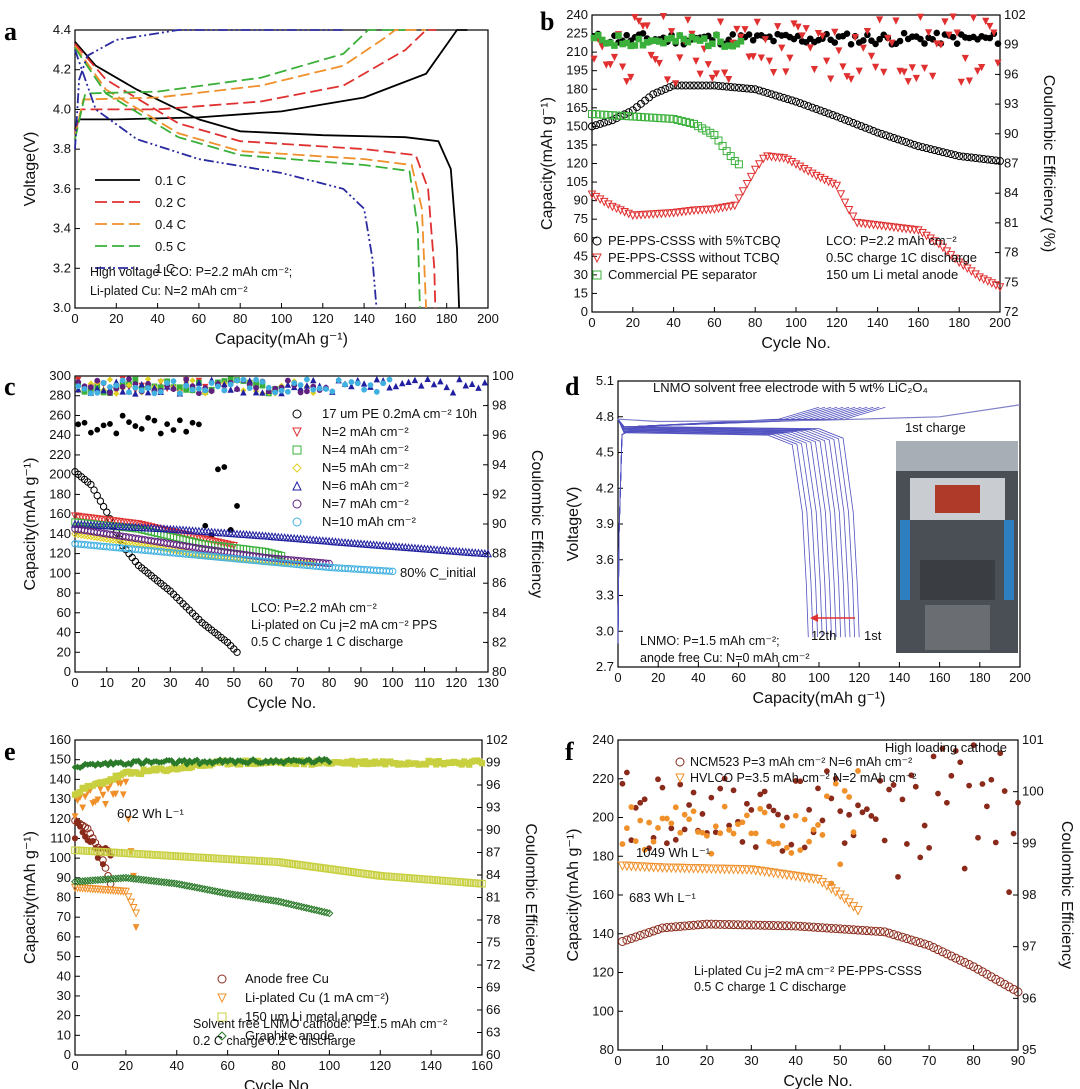  I want to click on x-tick-label: 180, so click(447, 318).